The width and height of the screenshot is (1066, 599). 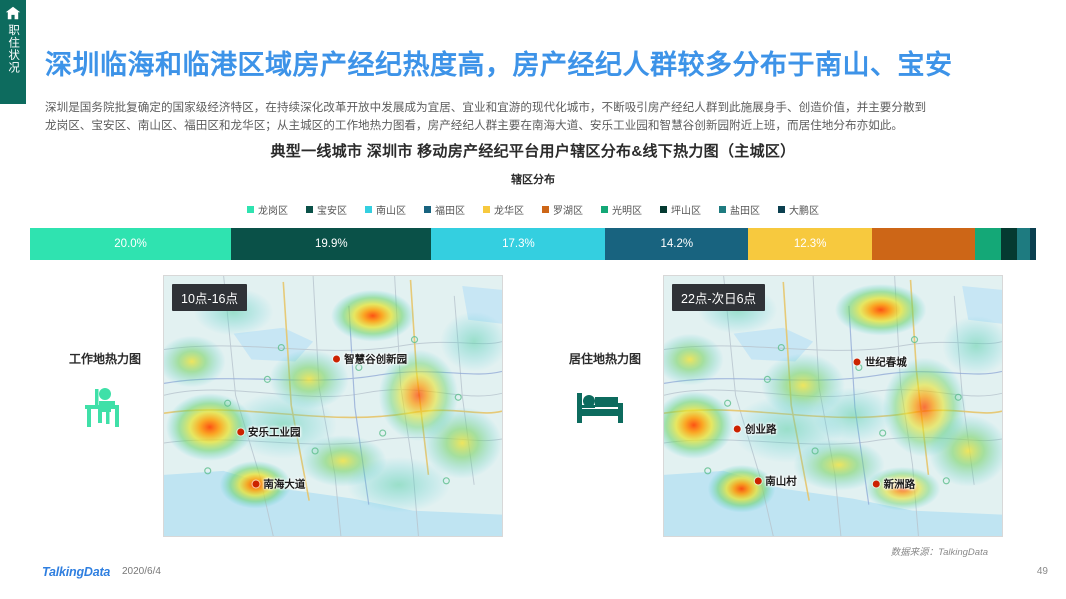 What do you see at coordinates (761, 429) in the screenshot?
I see `poi-label: 创业路` at bounding box center [761, 429].